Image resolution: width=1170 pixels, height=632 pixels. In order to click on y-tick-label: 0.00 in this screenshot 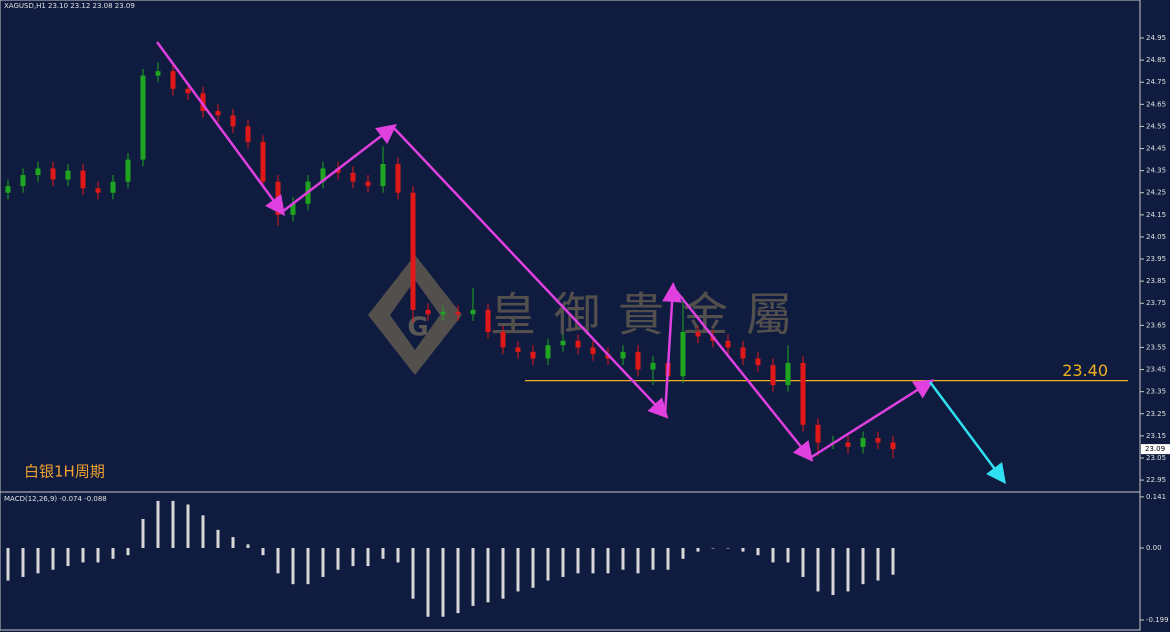, I will do `click(1154, 548)`.